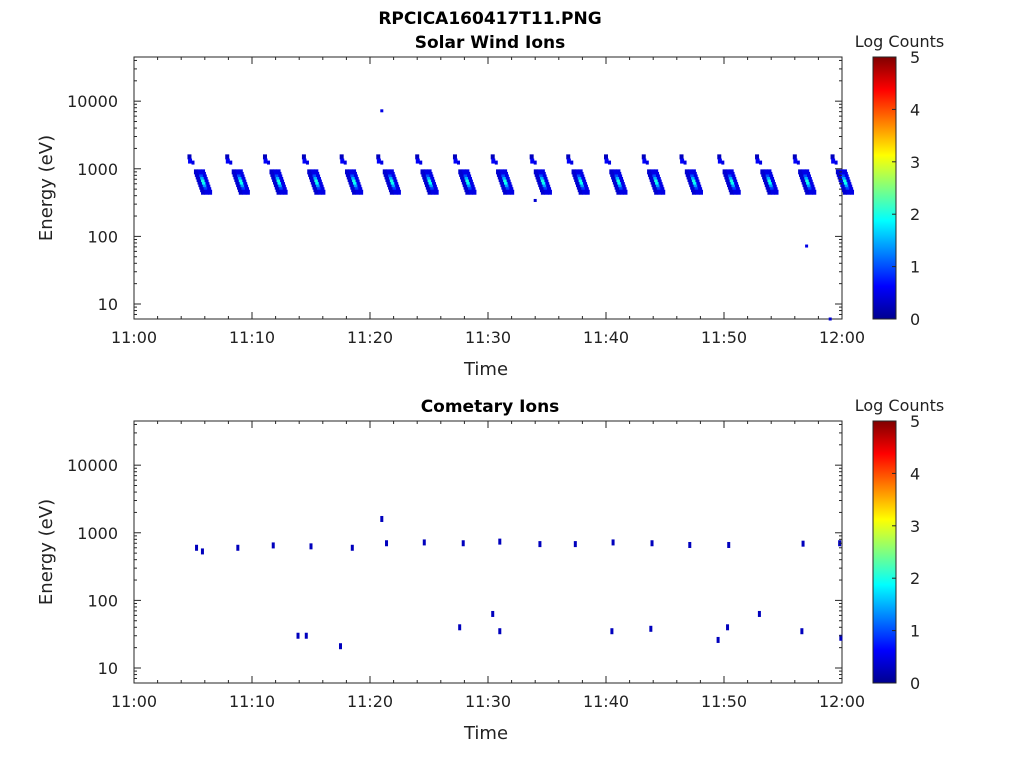 This screenshot has height=768, width=1024. What do you see at coordinates (915, 578) in the screenshot?
I see `colorbar-tick-label: 2` at bounding box center [915, 578].